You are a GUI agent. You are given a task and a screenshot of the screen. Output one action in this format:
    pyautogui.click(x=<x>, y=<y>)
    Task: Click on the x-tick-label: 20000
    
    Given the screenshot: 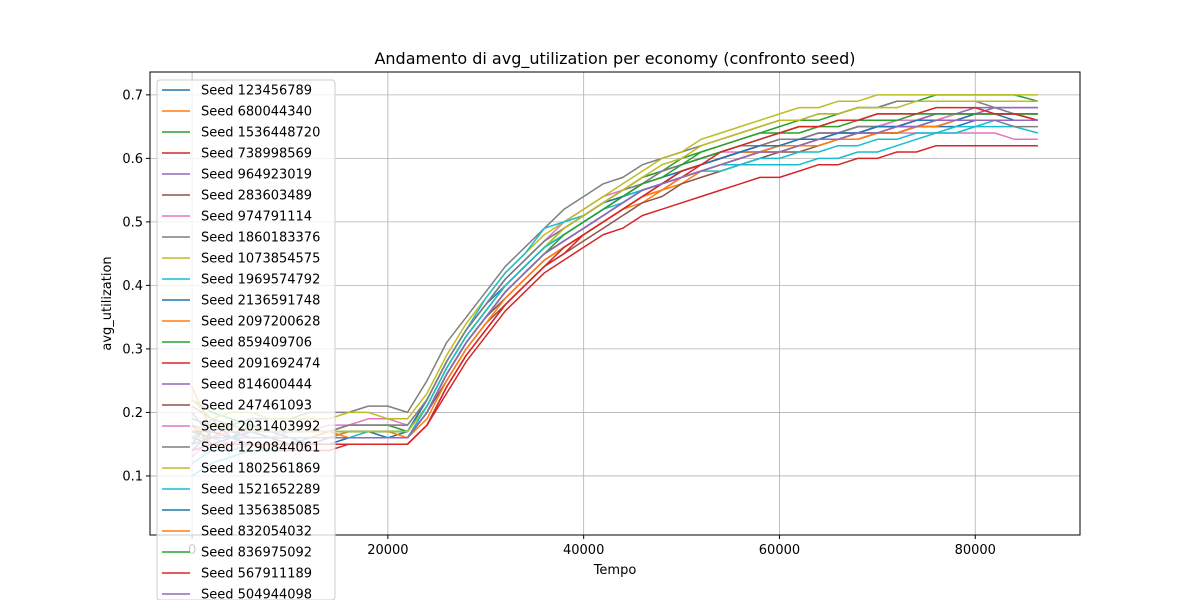 What is the action you would take?
    pyautogui.click(x=387, y=550)
    